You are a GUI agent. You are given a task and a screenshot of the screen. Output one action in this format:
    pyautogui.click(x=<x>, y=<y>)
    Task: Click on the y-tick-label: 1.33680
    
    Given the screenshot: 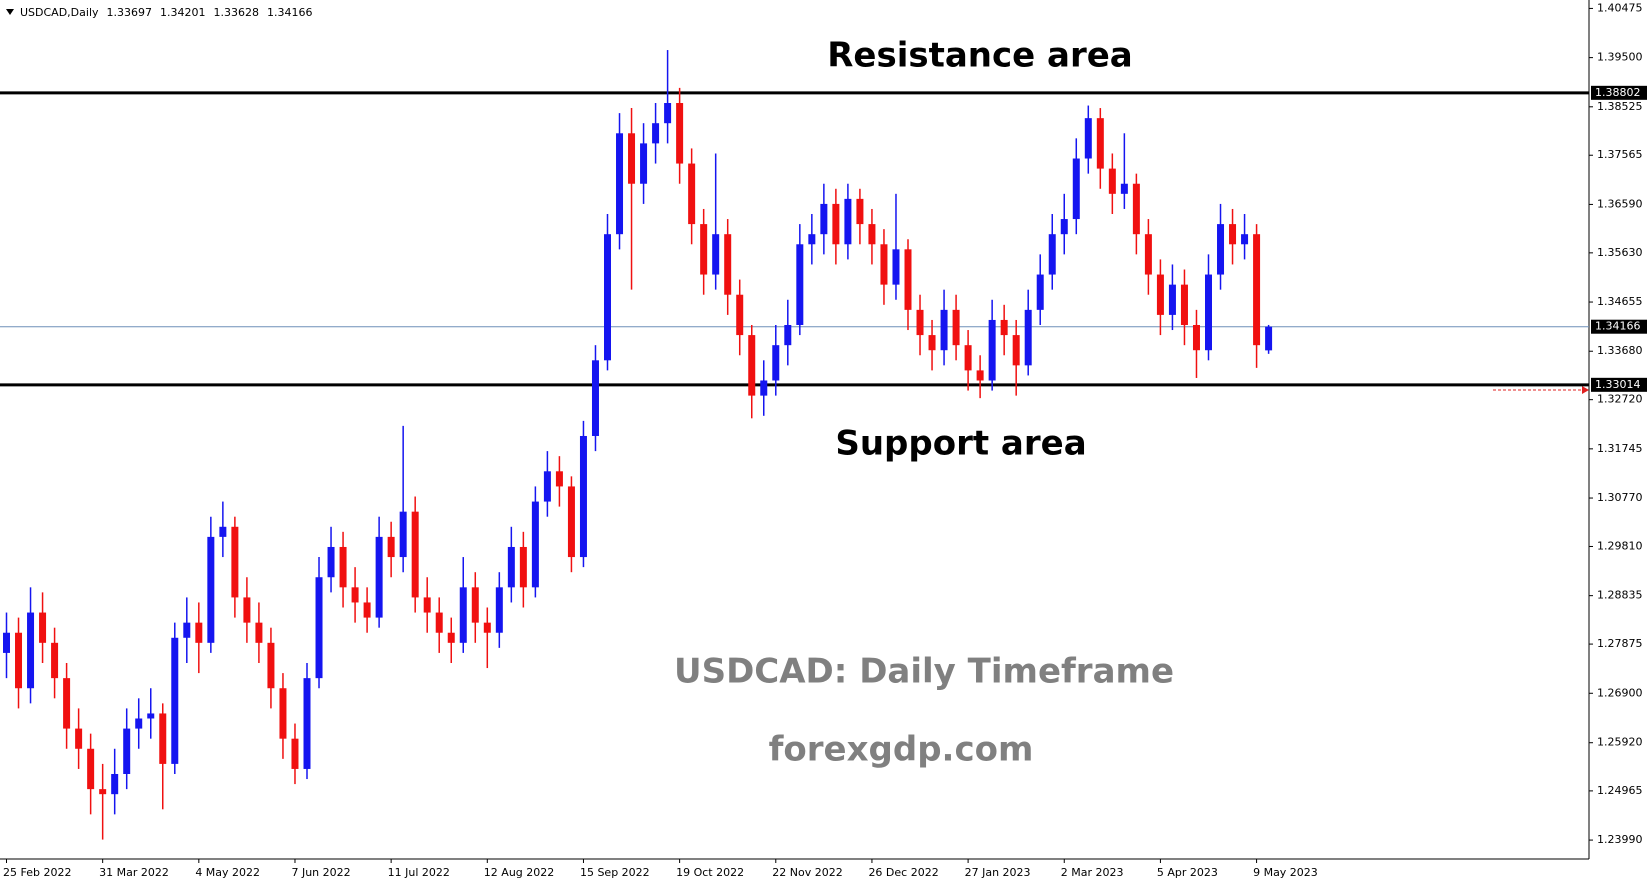 What is the action you would take?
    pyautogui.click(x=1620, y=350)
    